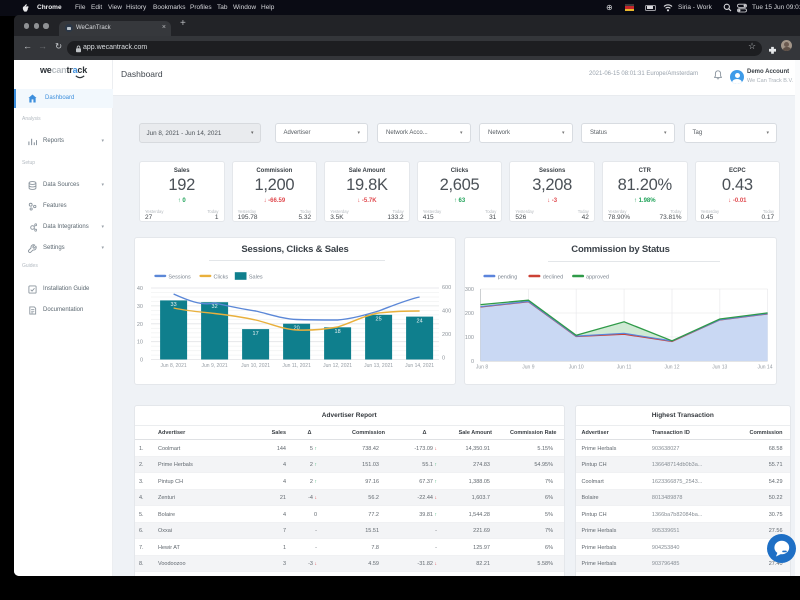  What do you see at coordinates (446, 288) in the screenshot?
I see `svg-text: 600` at bounding box center [446, 288].